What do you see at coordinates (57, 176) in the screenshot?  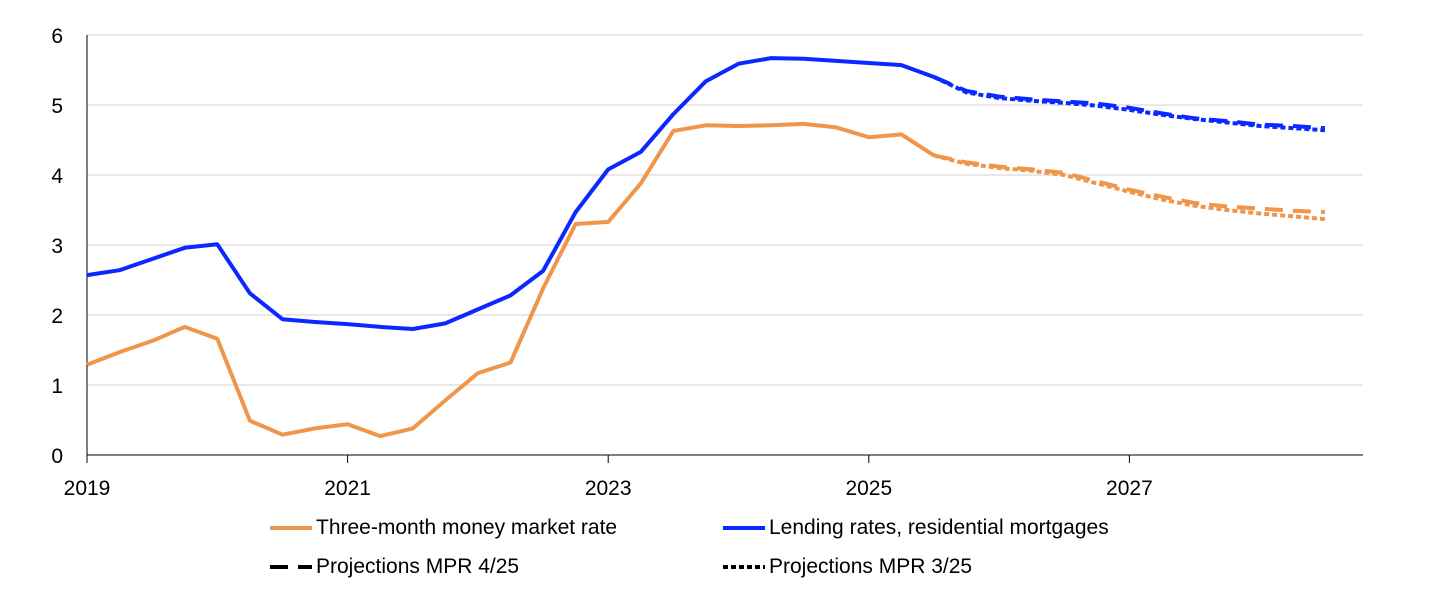 I see `y-tick-label: 4` at bounding box center [57, 176].